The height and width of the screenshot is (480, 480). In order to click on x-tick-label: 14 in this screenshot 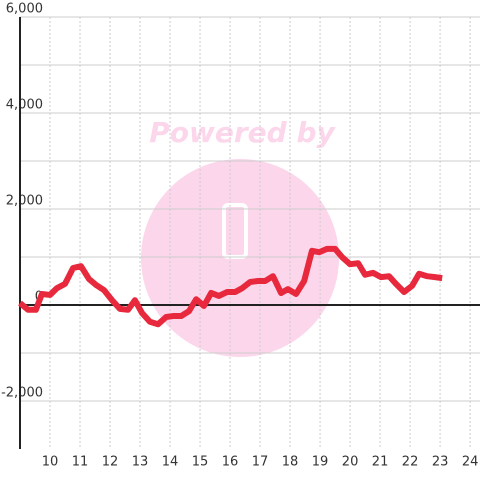, I will do `click(170, 462)`.